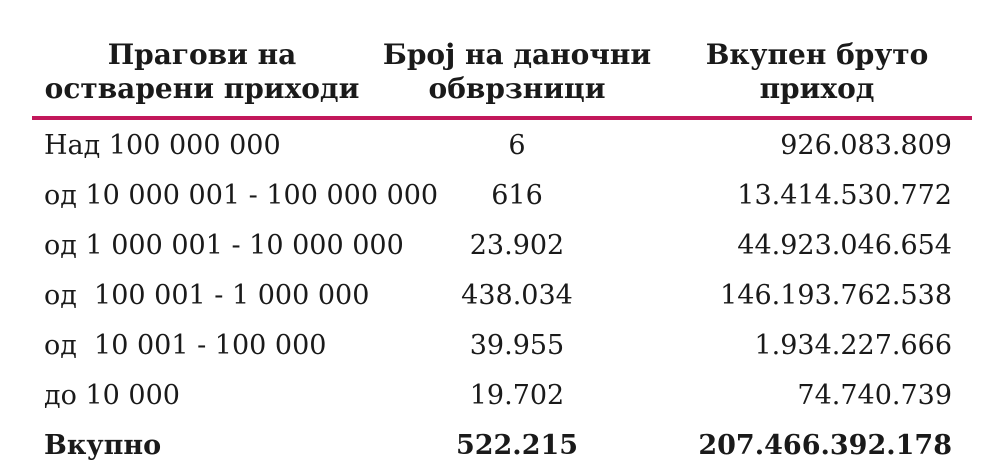 Image resolution: width=1000 pixels, height=476 pixels. What do you see at coordinates (162, 145) in the screenshot?
I see `threshold-cell: Над 100 000 000` at bounding box center [162, 145].